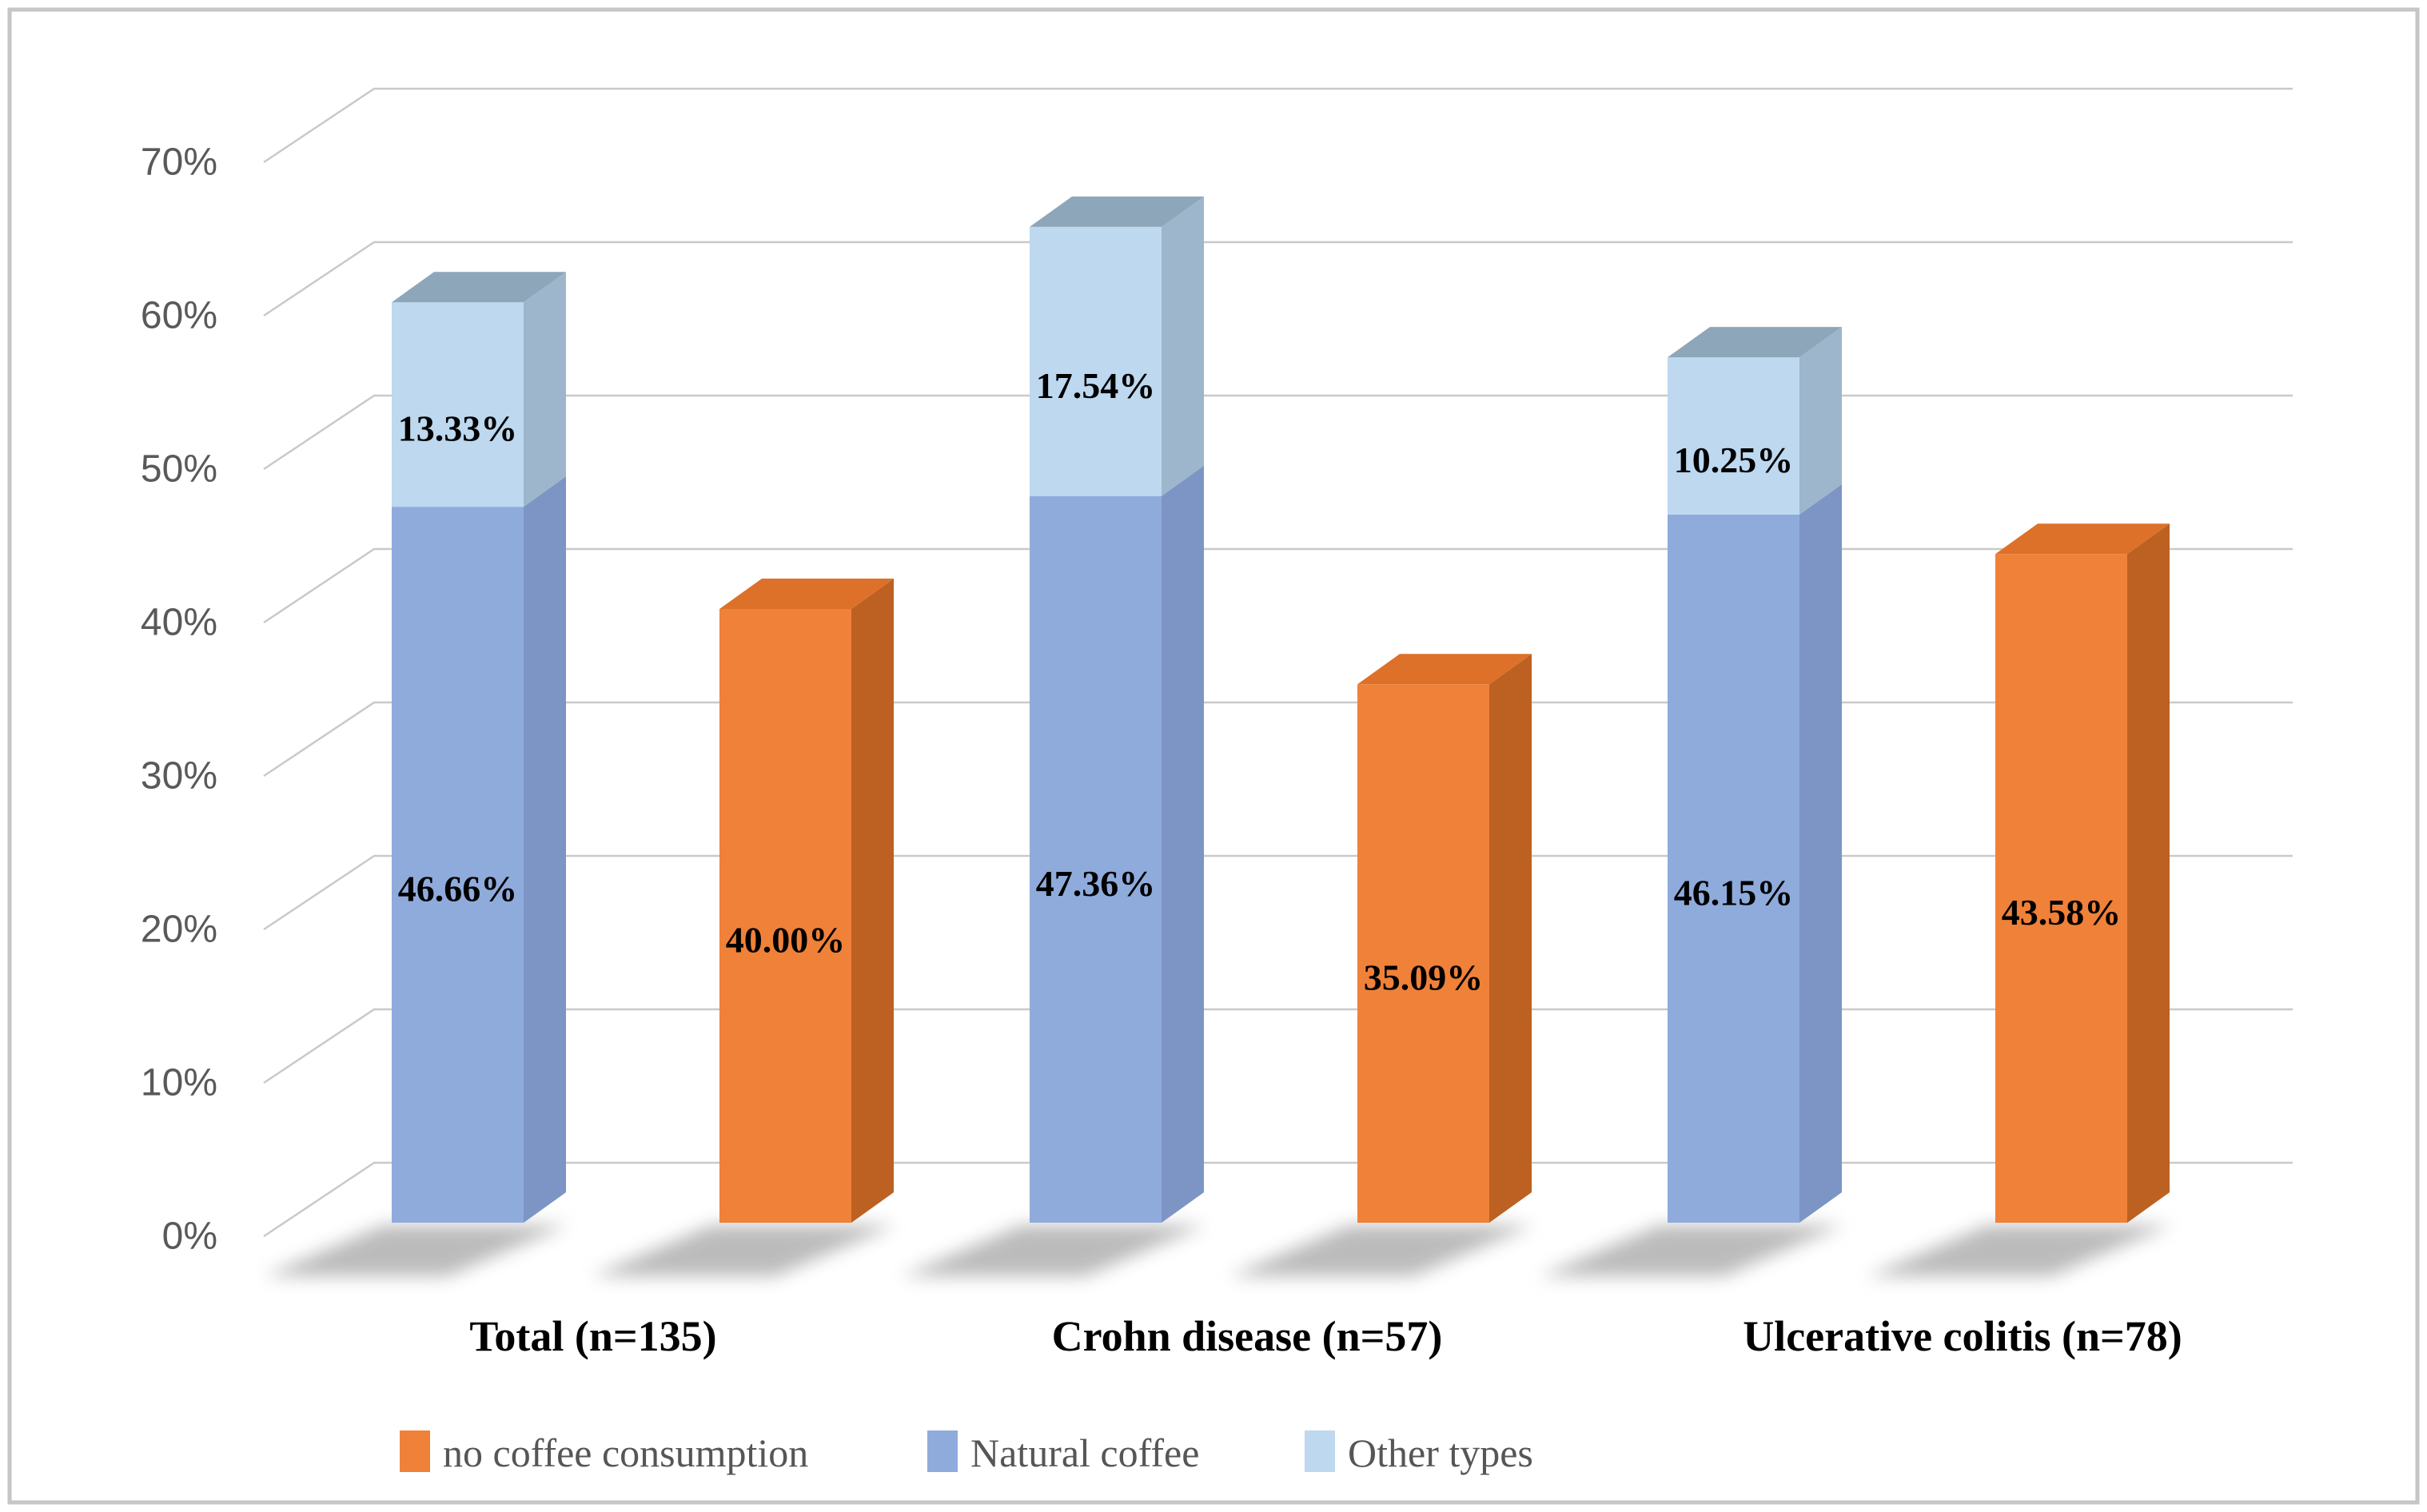  What do you see at coordinates (189, 1237) in the screenshot?
I see `y-axis-tick: 0%` at bounding box center [189, 1237].